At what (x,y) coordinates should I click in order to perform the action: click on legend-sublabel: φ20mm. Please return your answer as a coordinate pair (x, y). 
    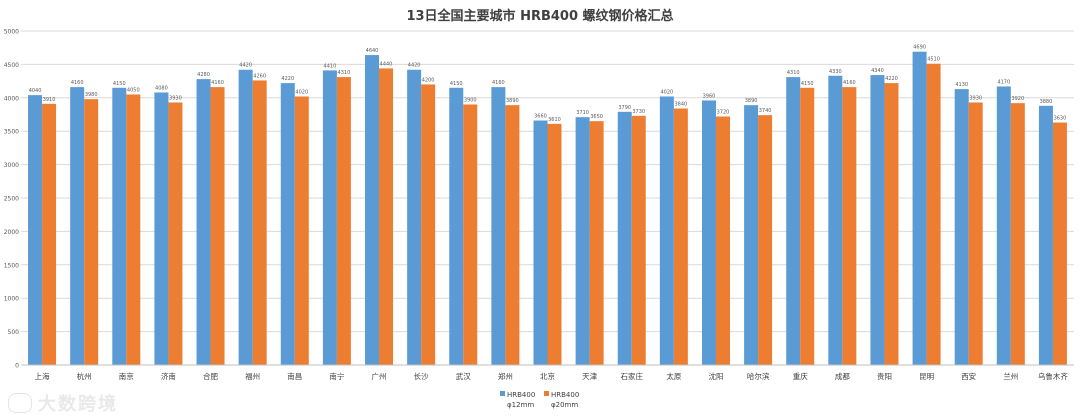
    Looking at the image, I should click on (564, 405).